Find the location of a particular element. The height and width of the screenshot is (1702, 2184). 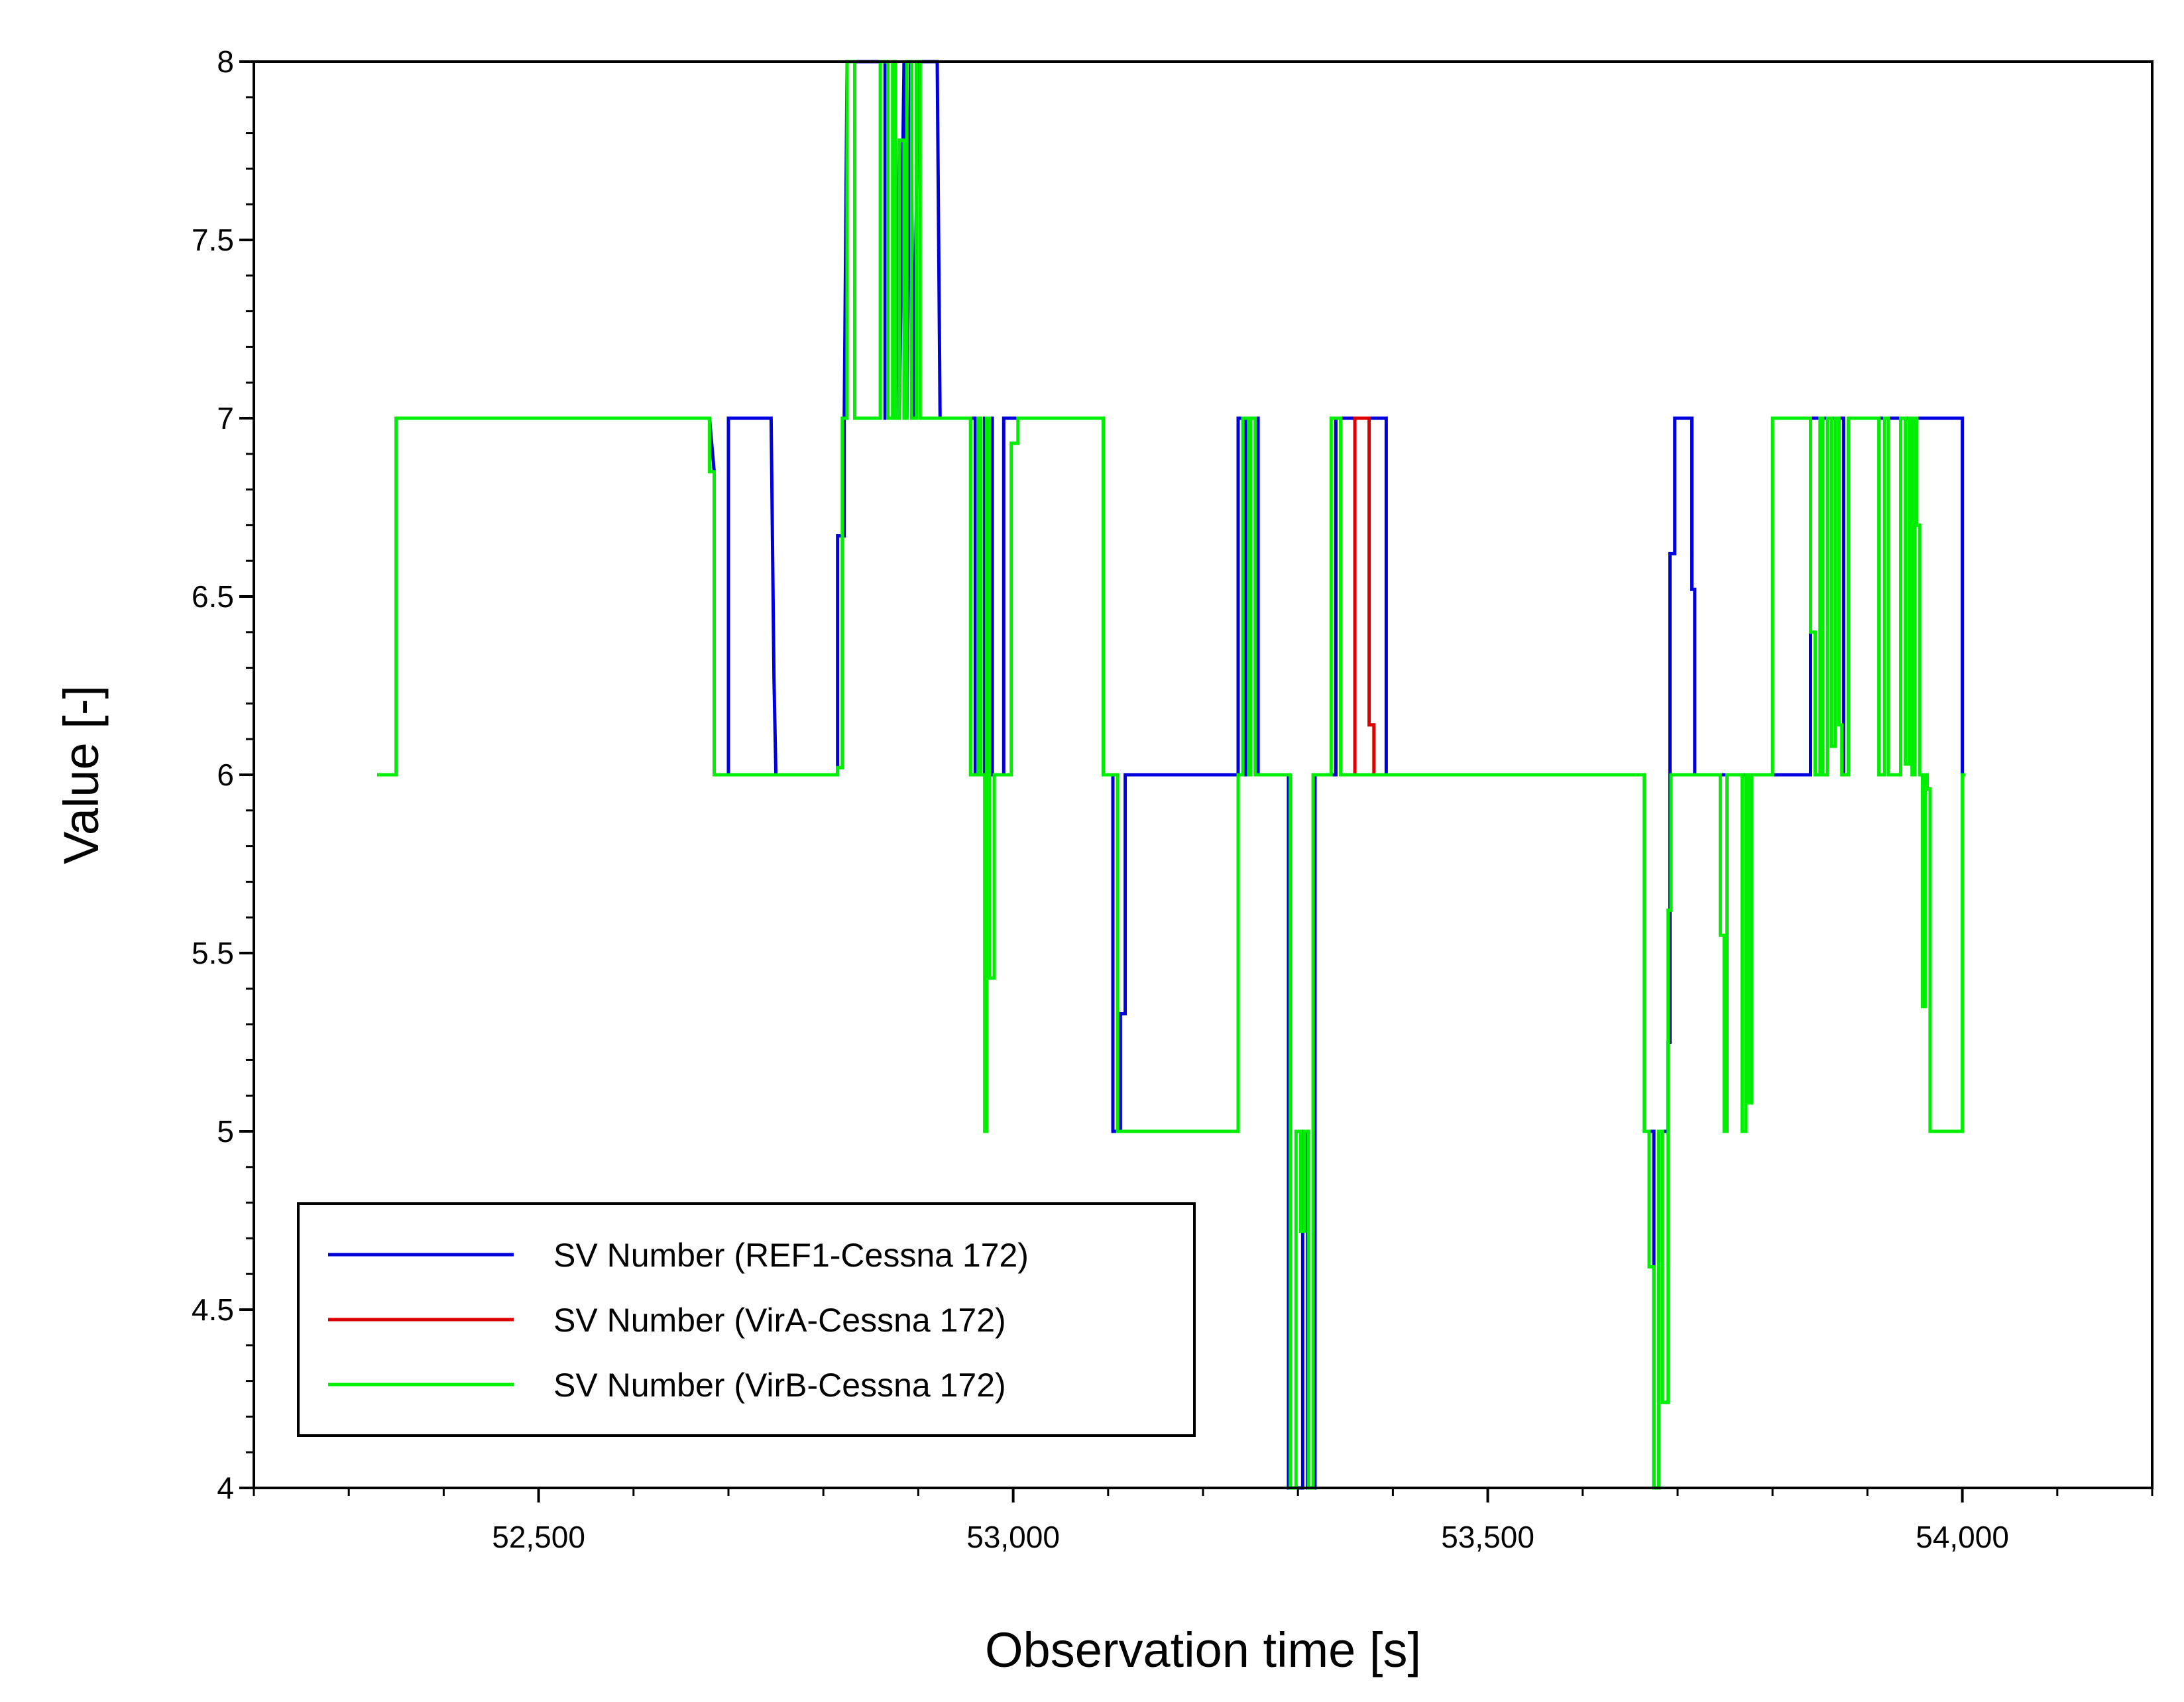

x-axis-title: Observation time [s] is located at coordinates (1203, 1649).